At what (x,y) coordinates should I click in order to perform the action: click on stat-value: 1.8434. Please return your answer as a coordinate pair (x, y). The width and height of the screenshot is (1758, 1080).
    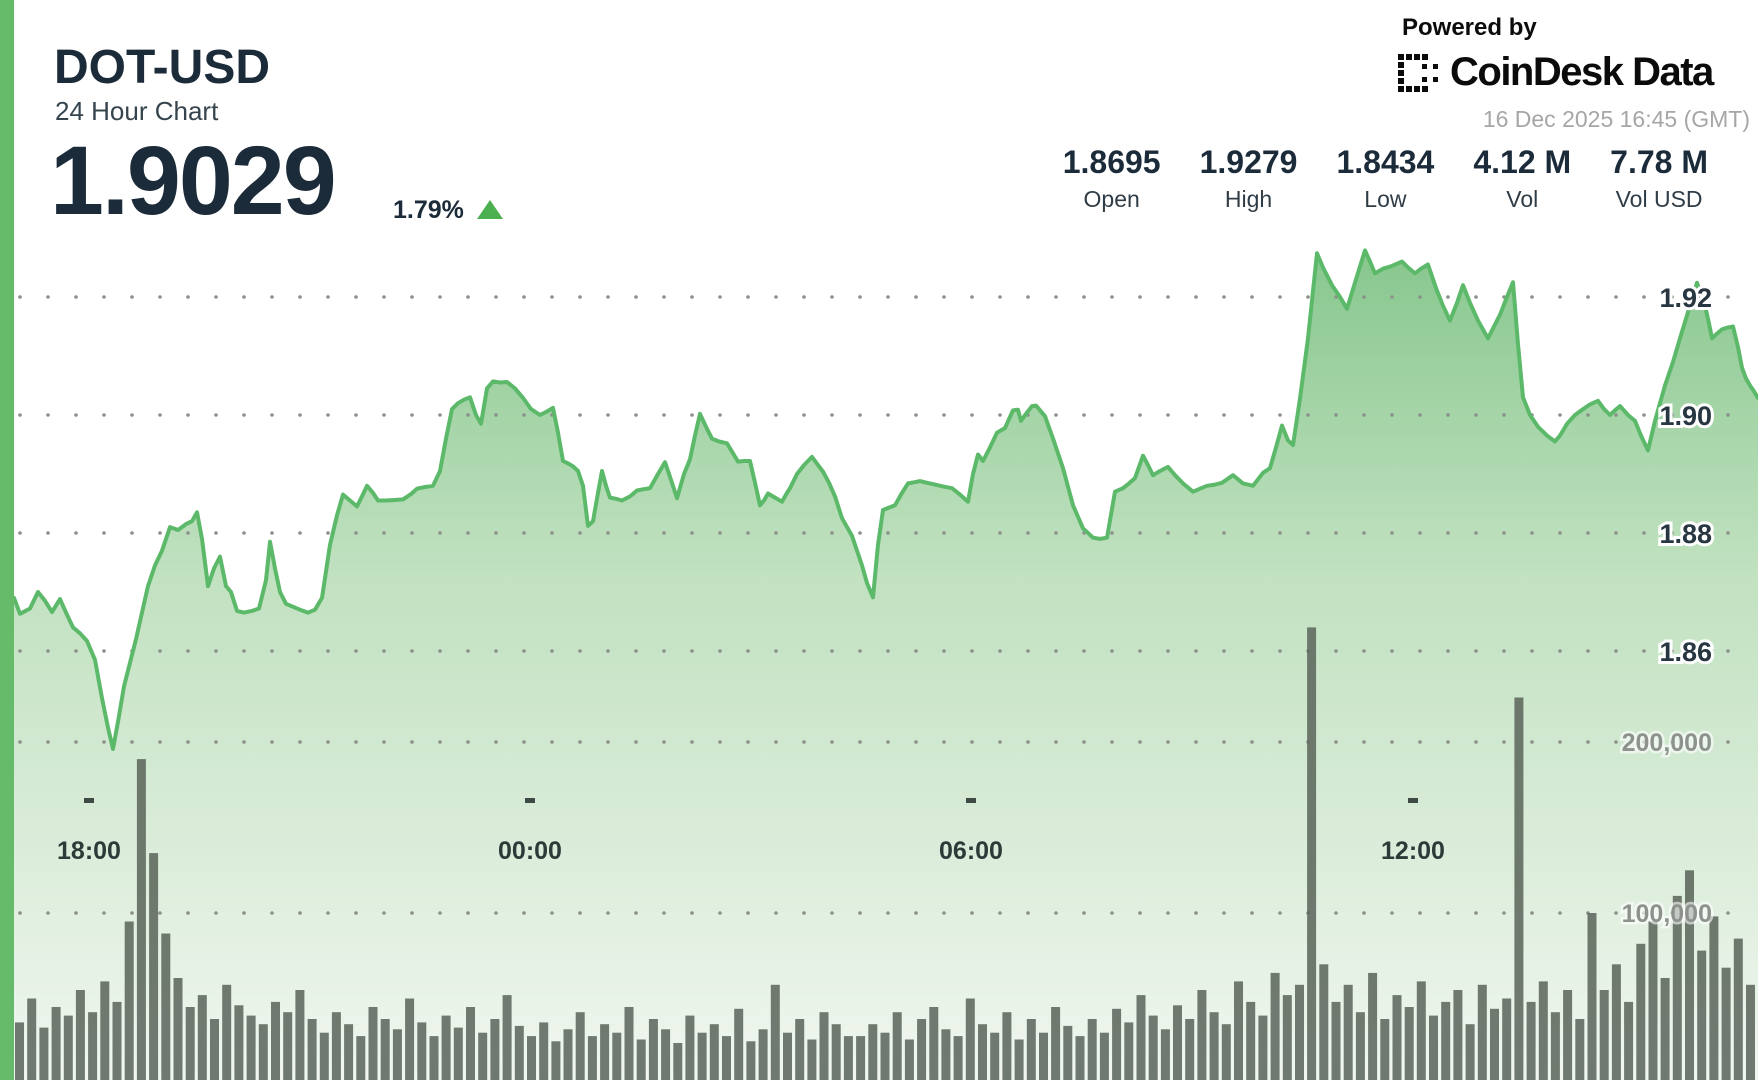
    Looking at the image, I should click on (1385, 162).